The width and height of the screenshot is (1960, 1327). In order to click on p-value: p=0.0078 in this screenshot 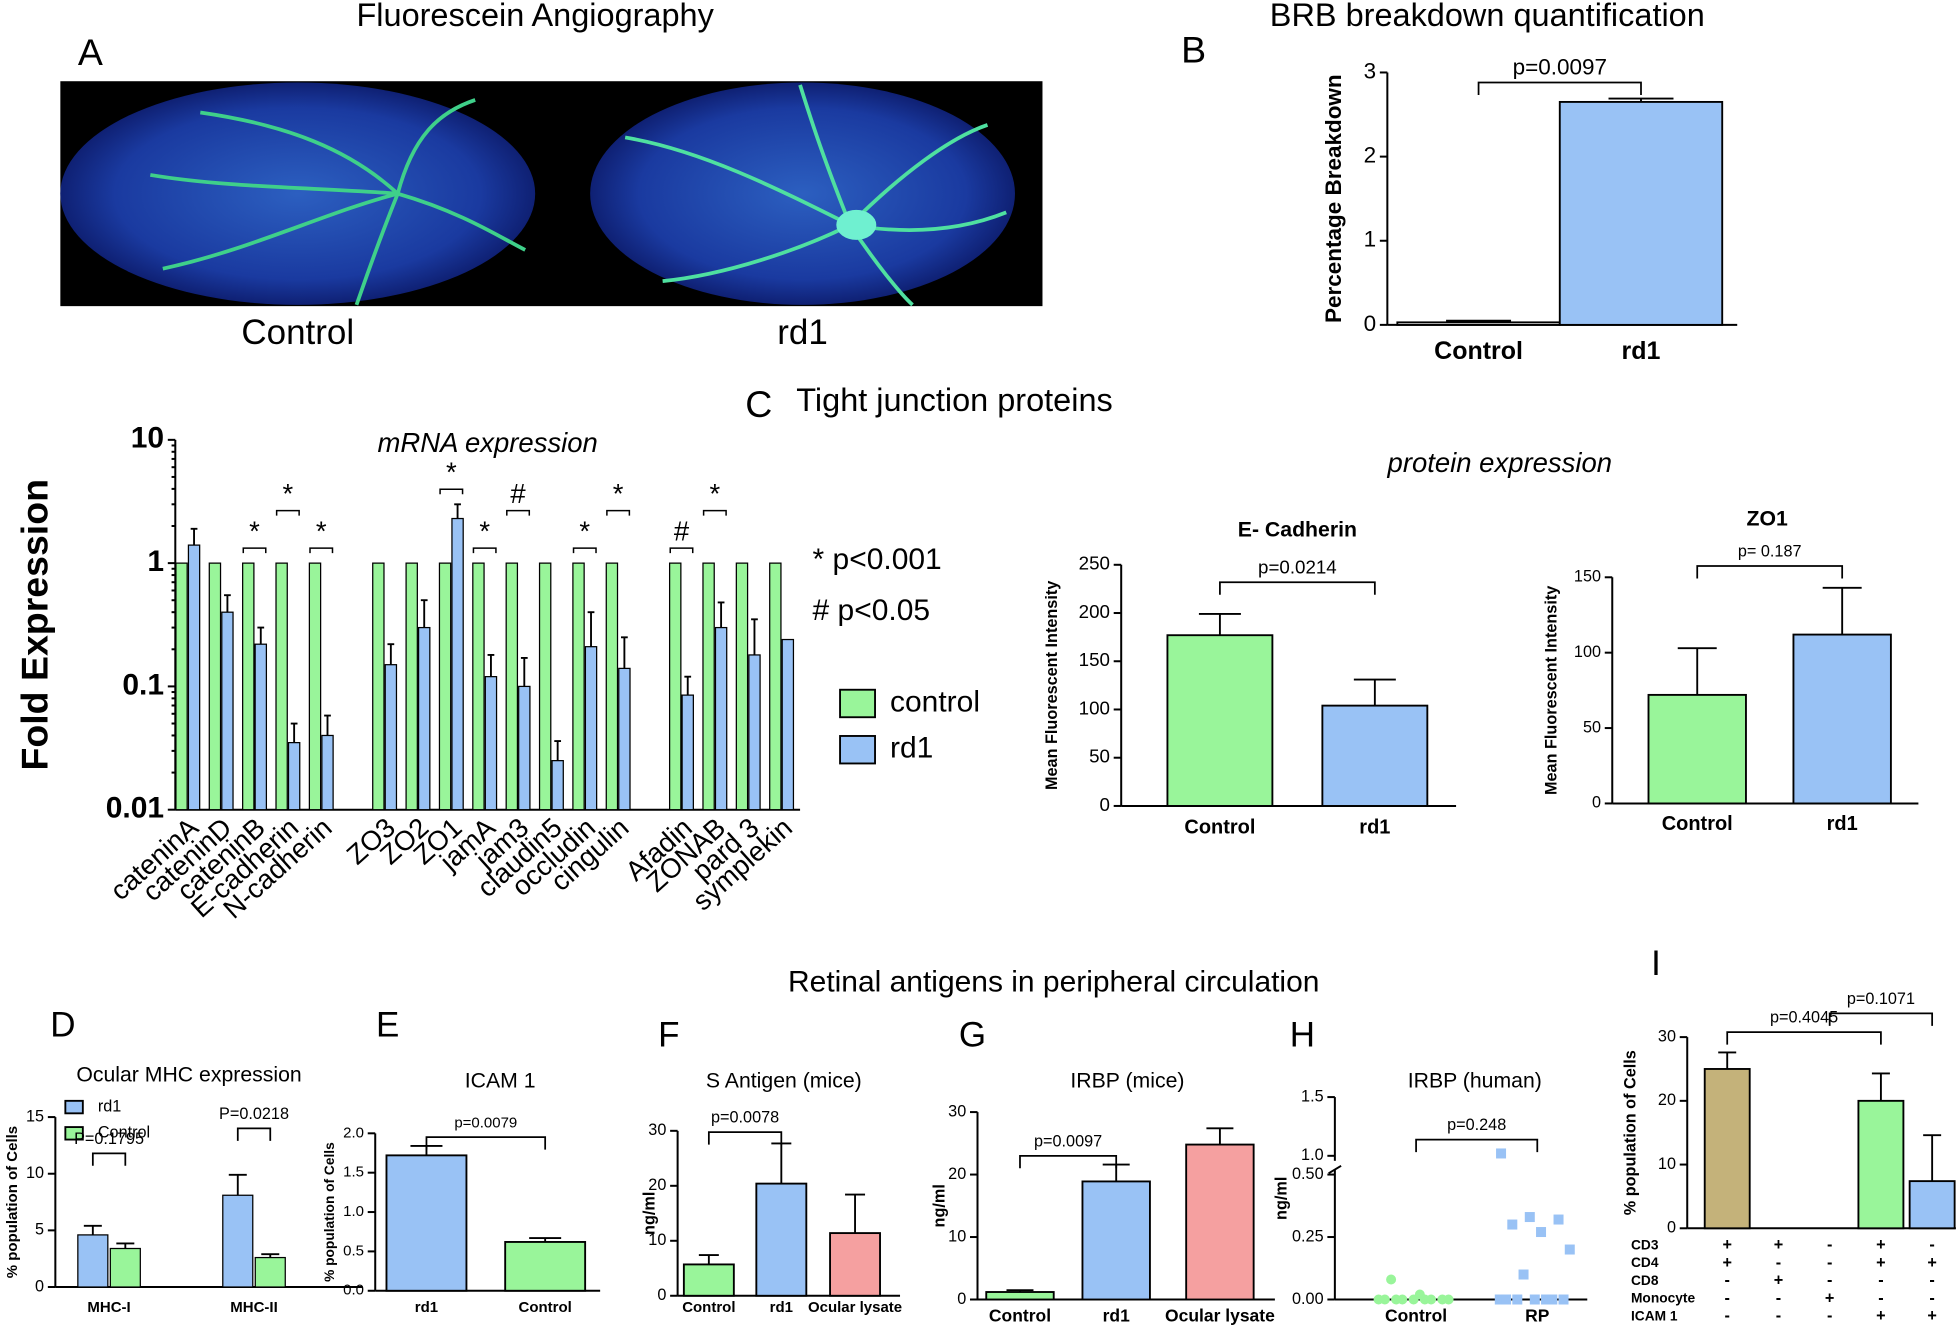, I will do `click(745, 1118)`.